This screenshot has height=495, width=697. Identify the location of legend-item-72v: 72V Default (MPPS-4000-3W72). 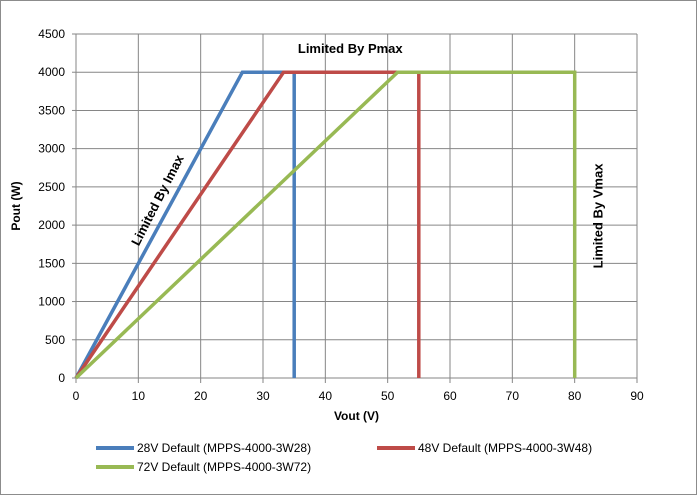
(203, 467).